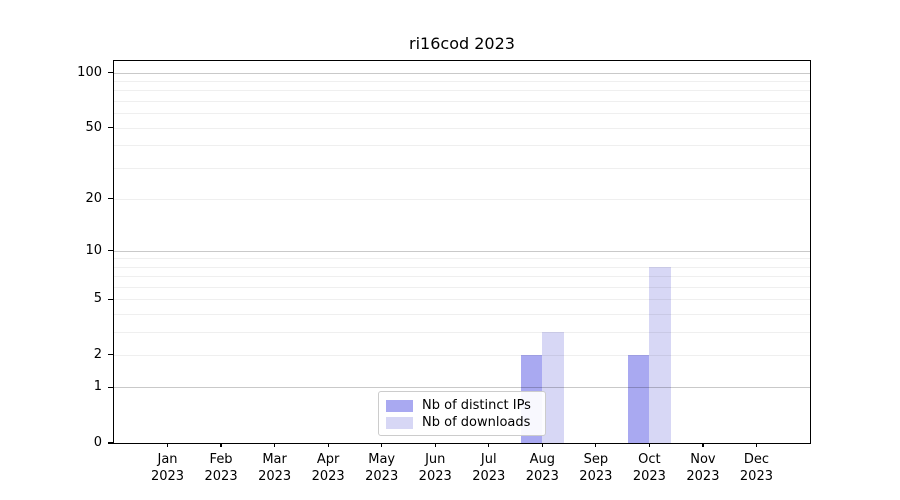  Describe the element at coordinates (489, 468) in the screenshot. I see `x-tick-label-jul: Jul 2023` at that location.